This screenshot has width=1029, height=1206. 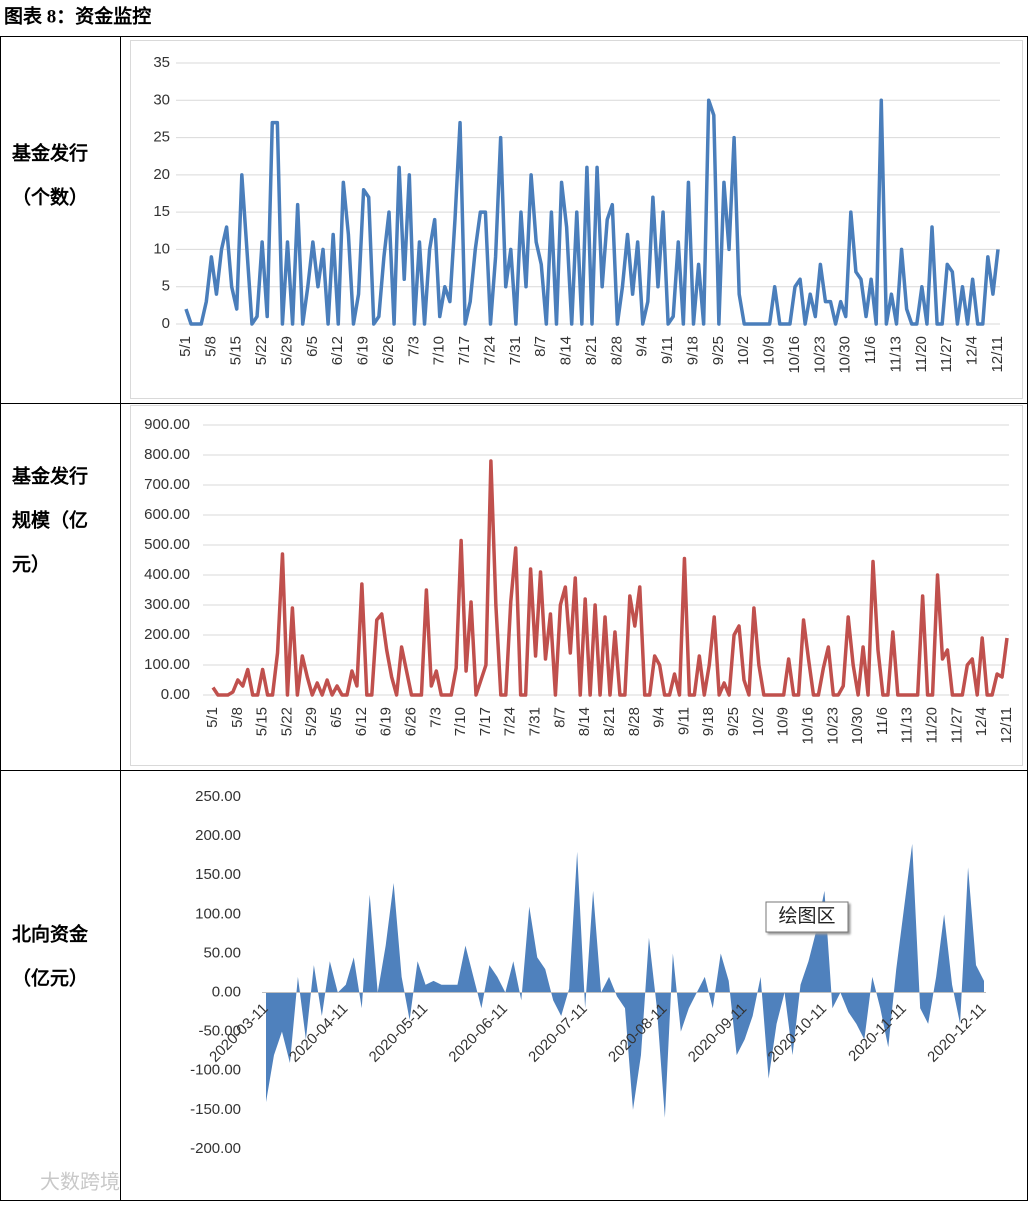 What do you see at coordinates (167, 484) in the screenshot?
I see `y-tick-label: 700.00` at bounding box center [167, 484].